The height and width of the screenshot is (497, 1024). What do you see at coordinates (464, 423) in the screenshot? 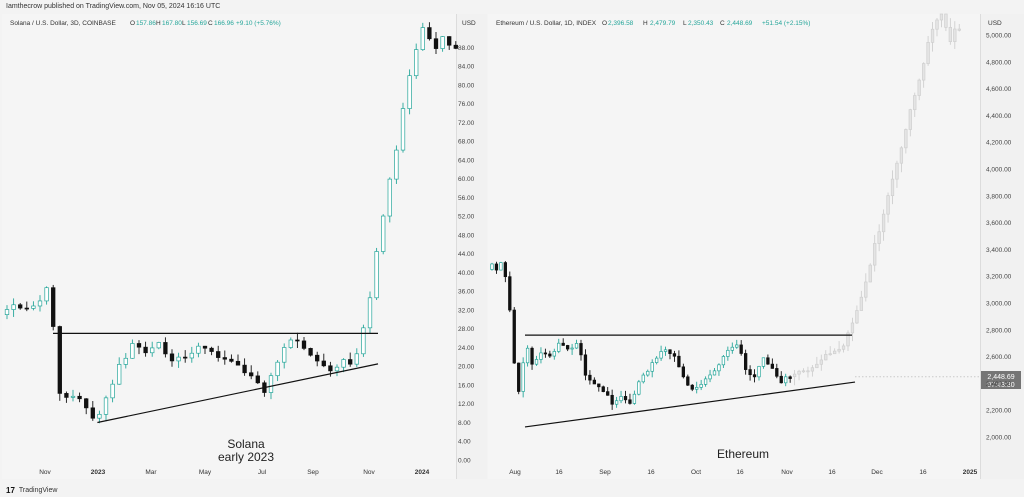
I see `solana-y-tick-label: 8.00` at bounding box center [464, 423].